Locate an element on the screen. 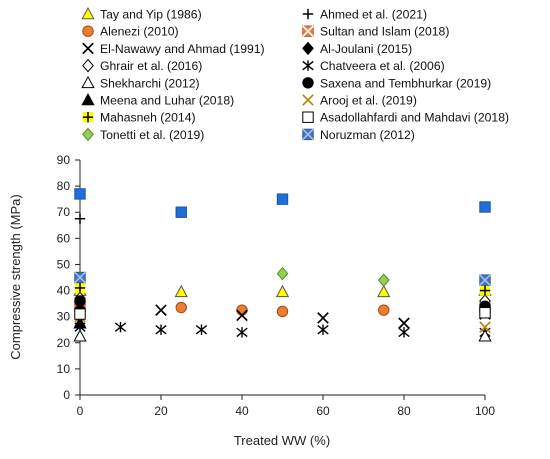 The height and width of the screenshot is (459, 550). y-axis-title: Compressive strength (MPa) is located at coordinates (15, 276).